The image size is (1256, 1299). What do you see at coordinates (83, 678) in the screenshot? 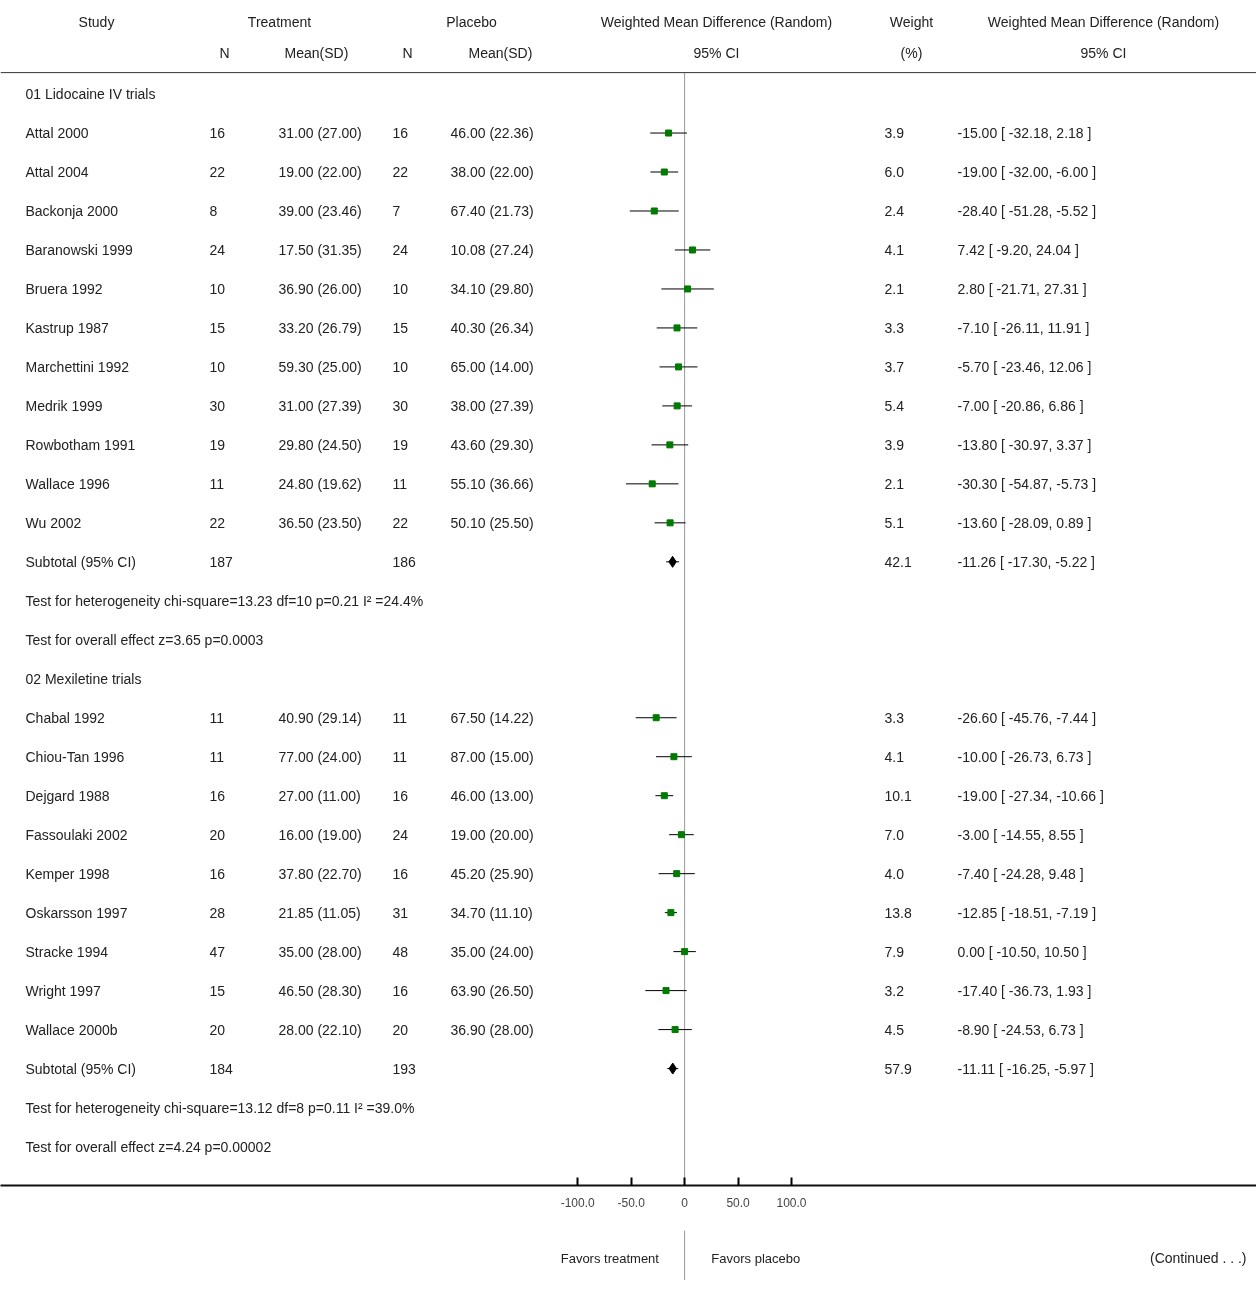
I see `y-tick-label: 02 Mexiletine trials` at bounding box center [83, 678].